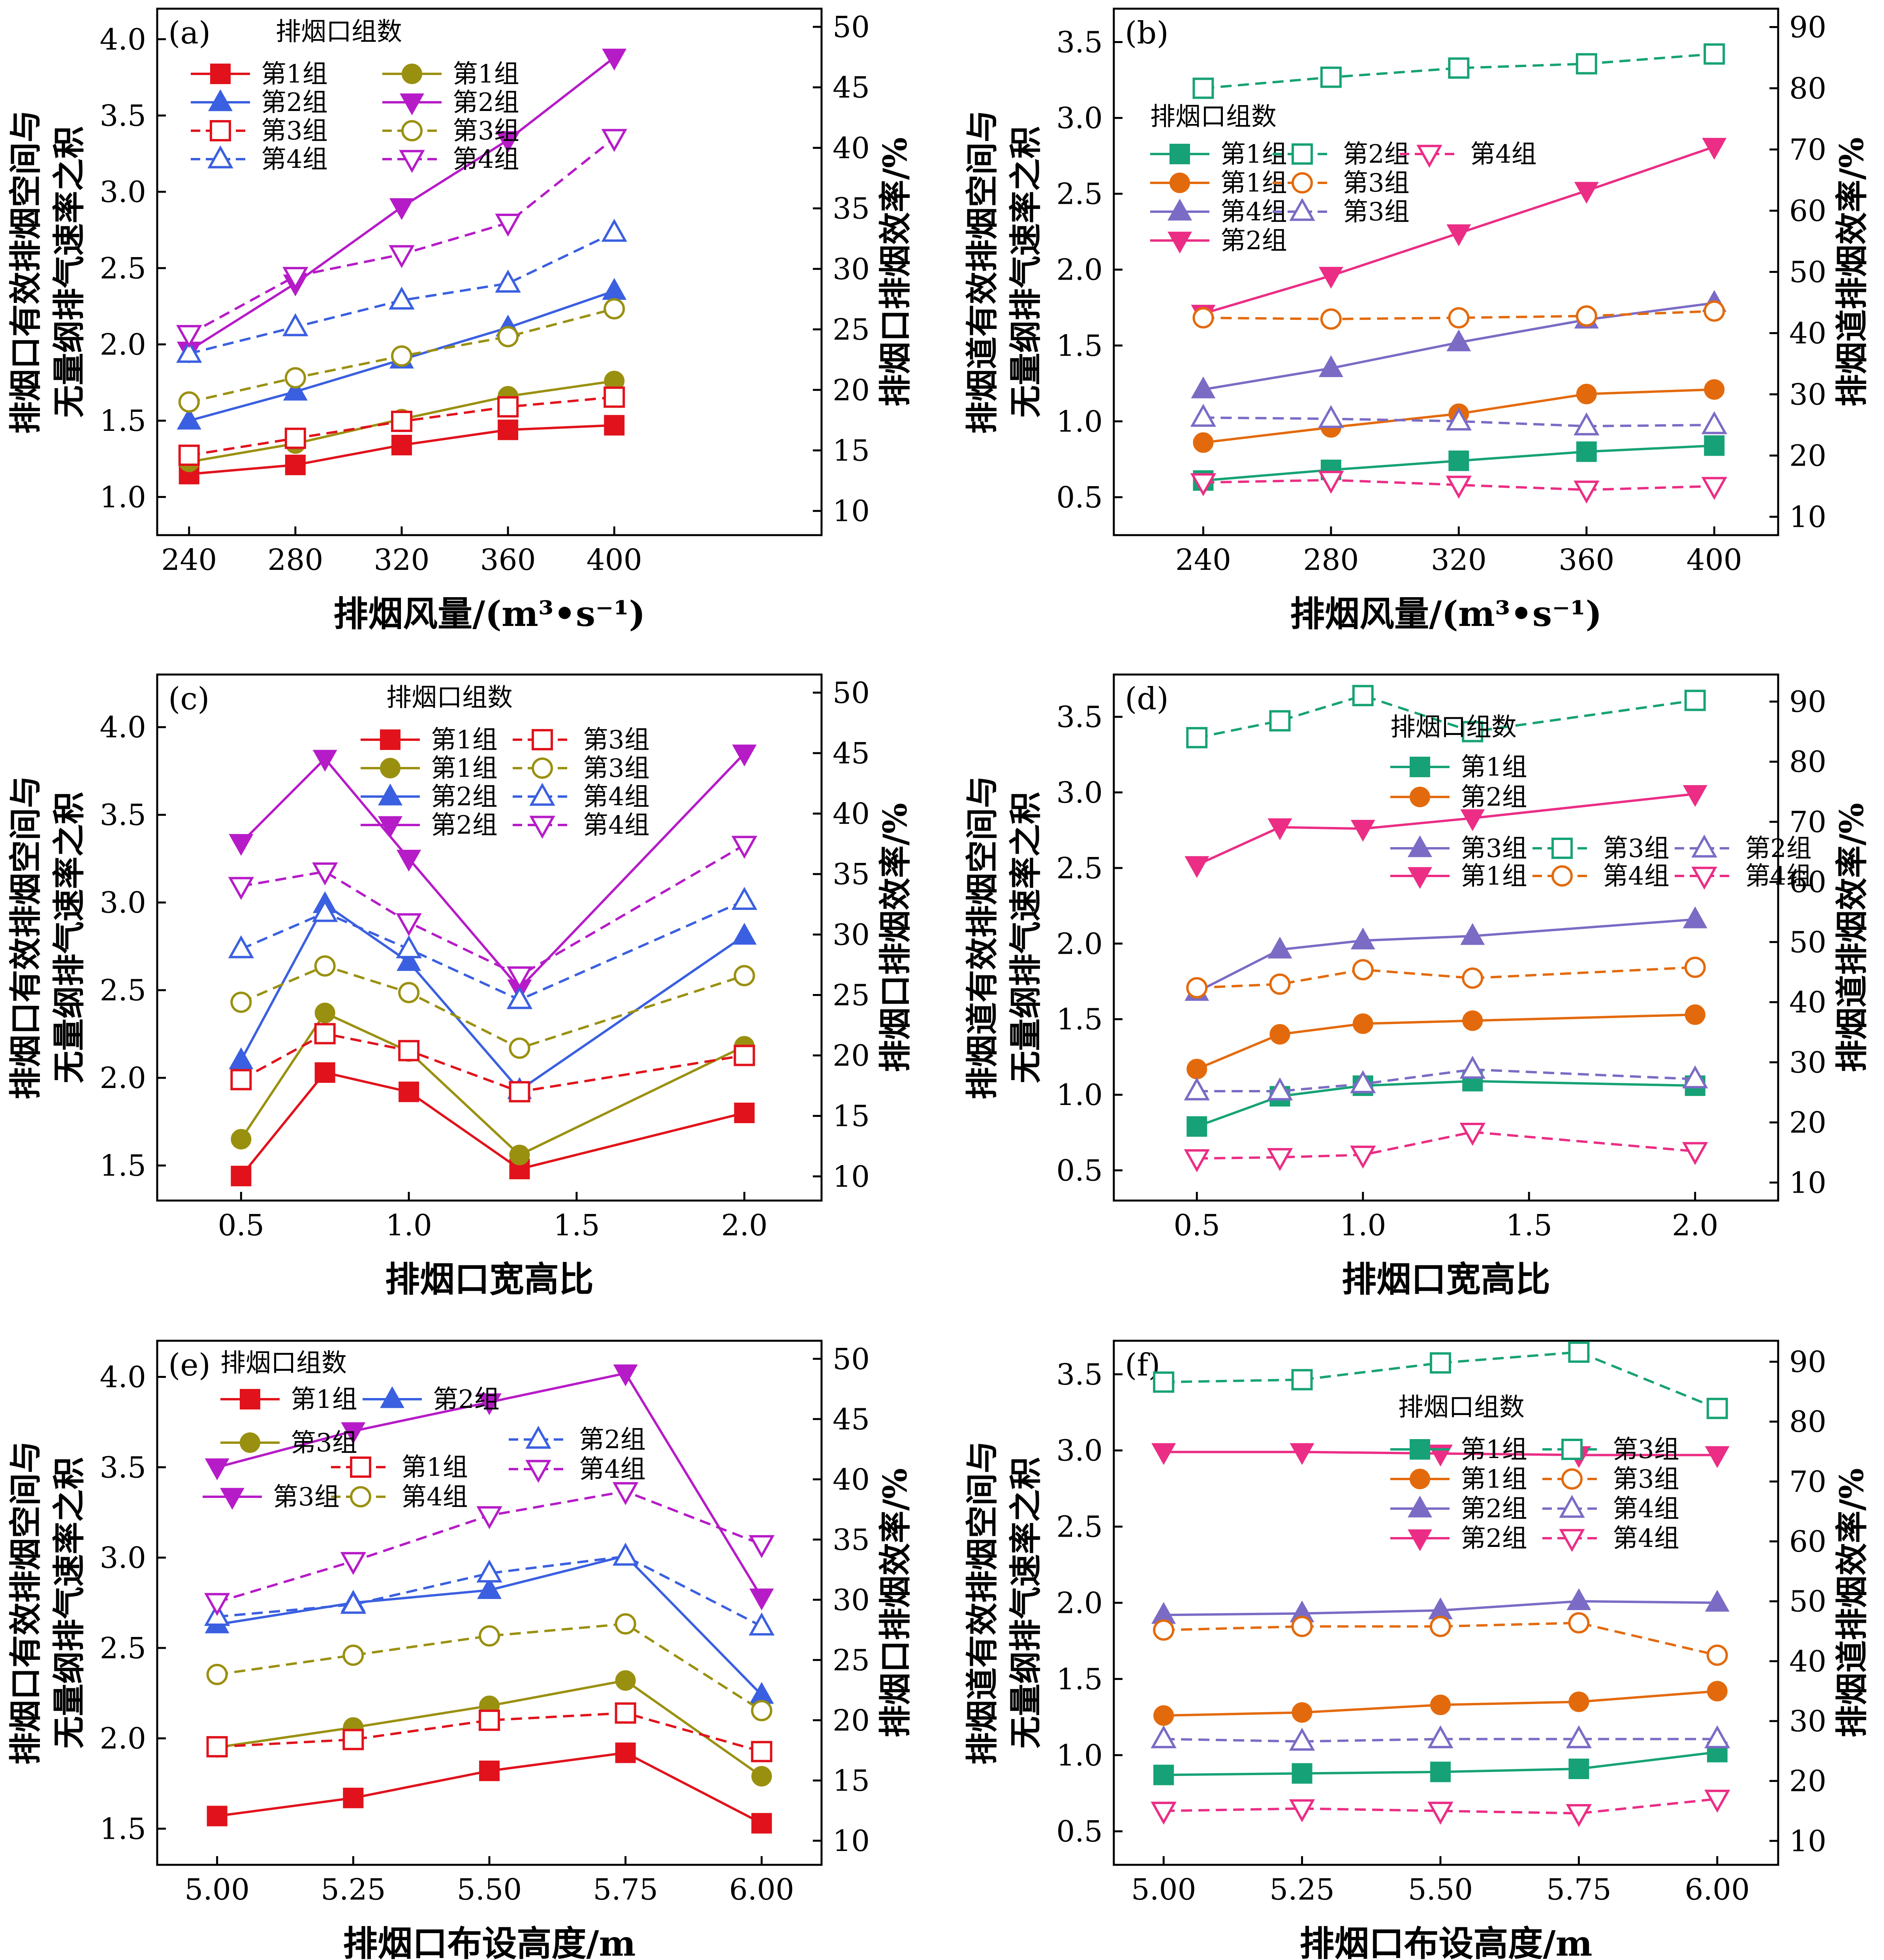 Image resolution: width=1884 pixels, height=1960 pixels. I want to click on panel-label: (e), so click(190, 1365).